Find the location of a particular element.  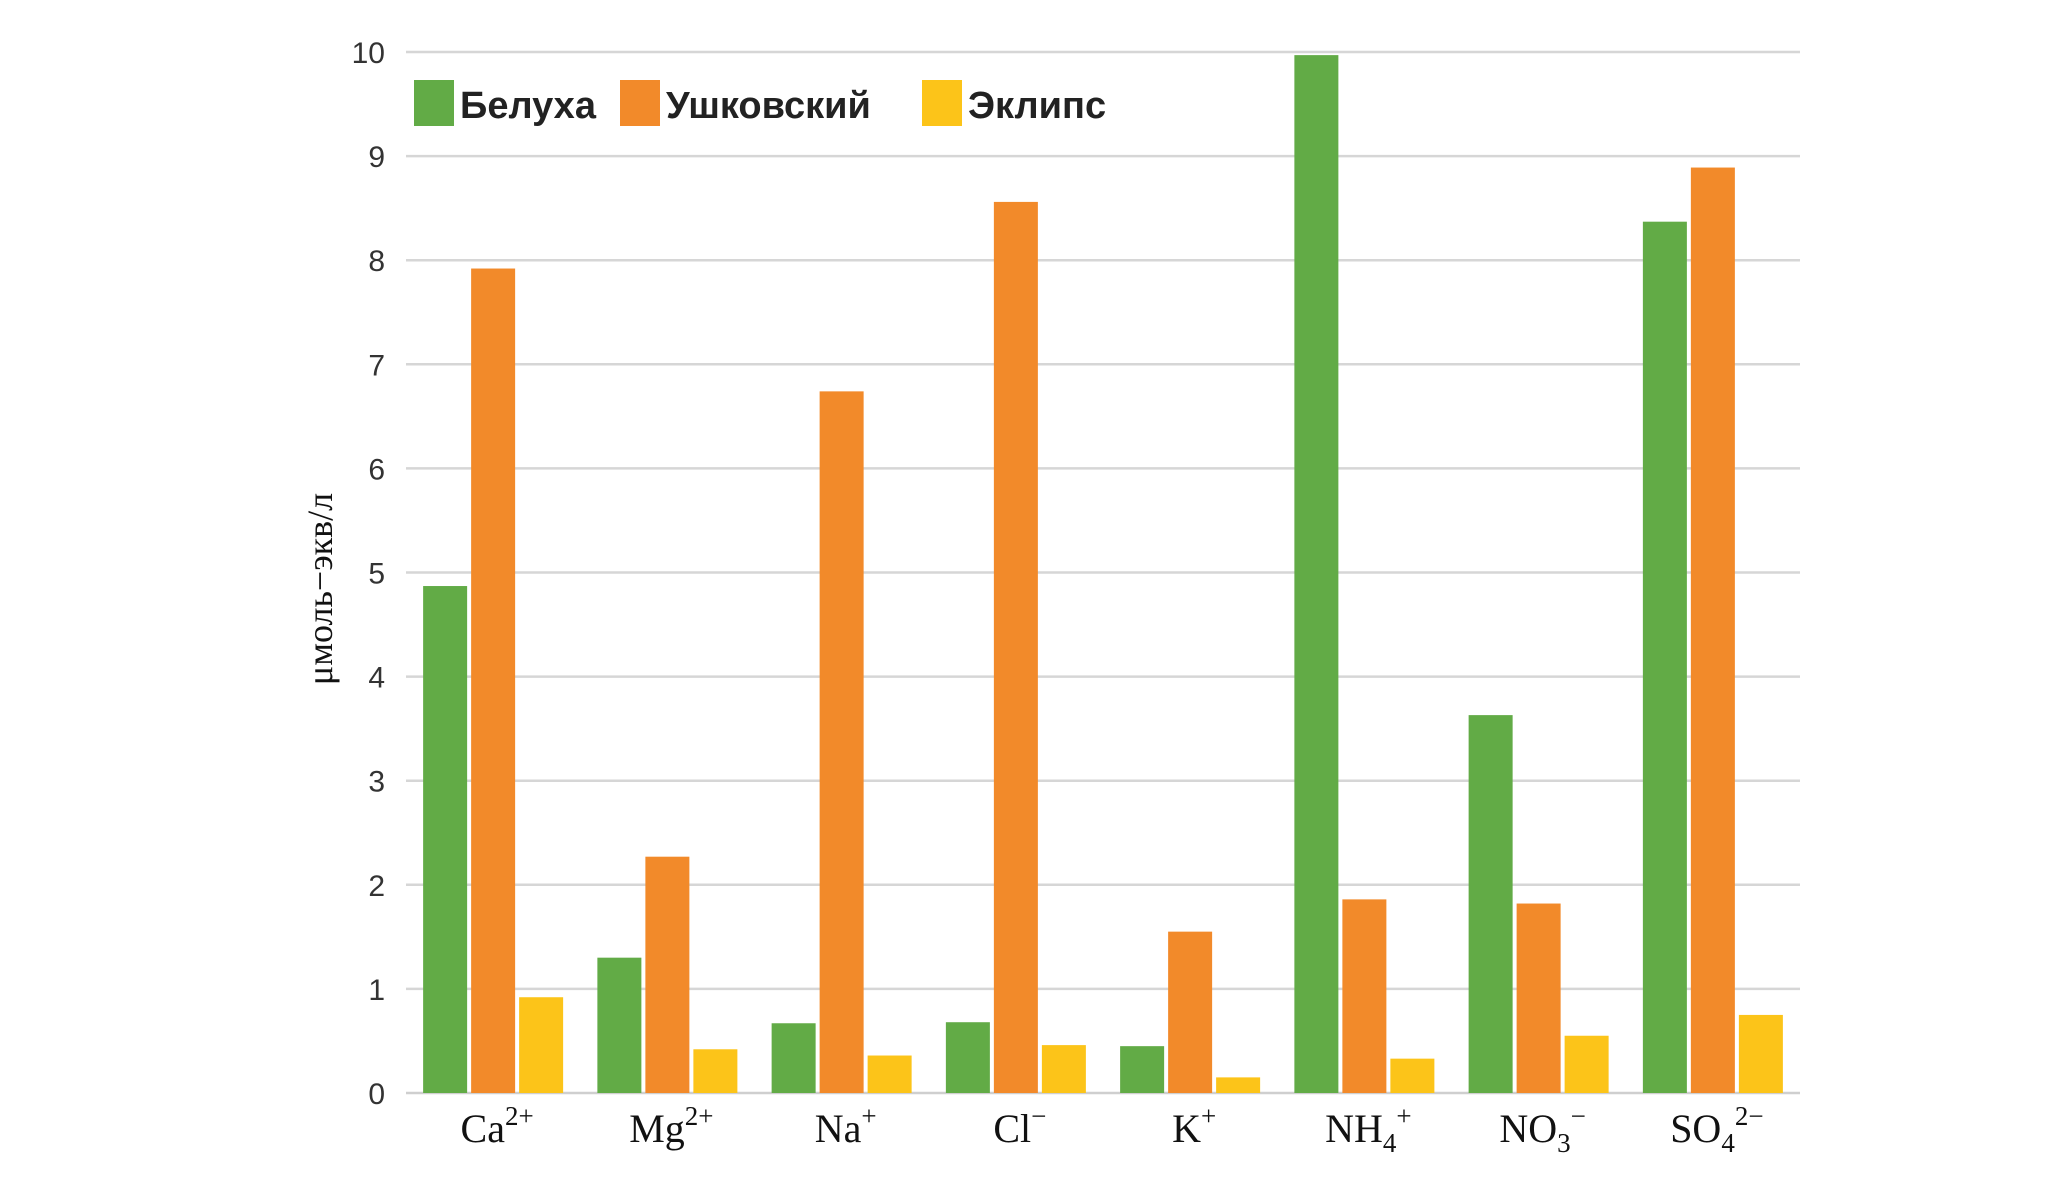

y-tick-label: 5 is located at coordinates (376, 574).